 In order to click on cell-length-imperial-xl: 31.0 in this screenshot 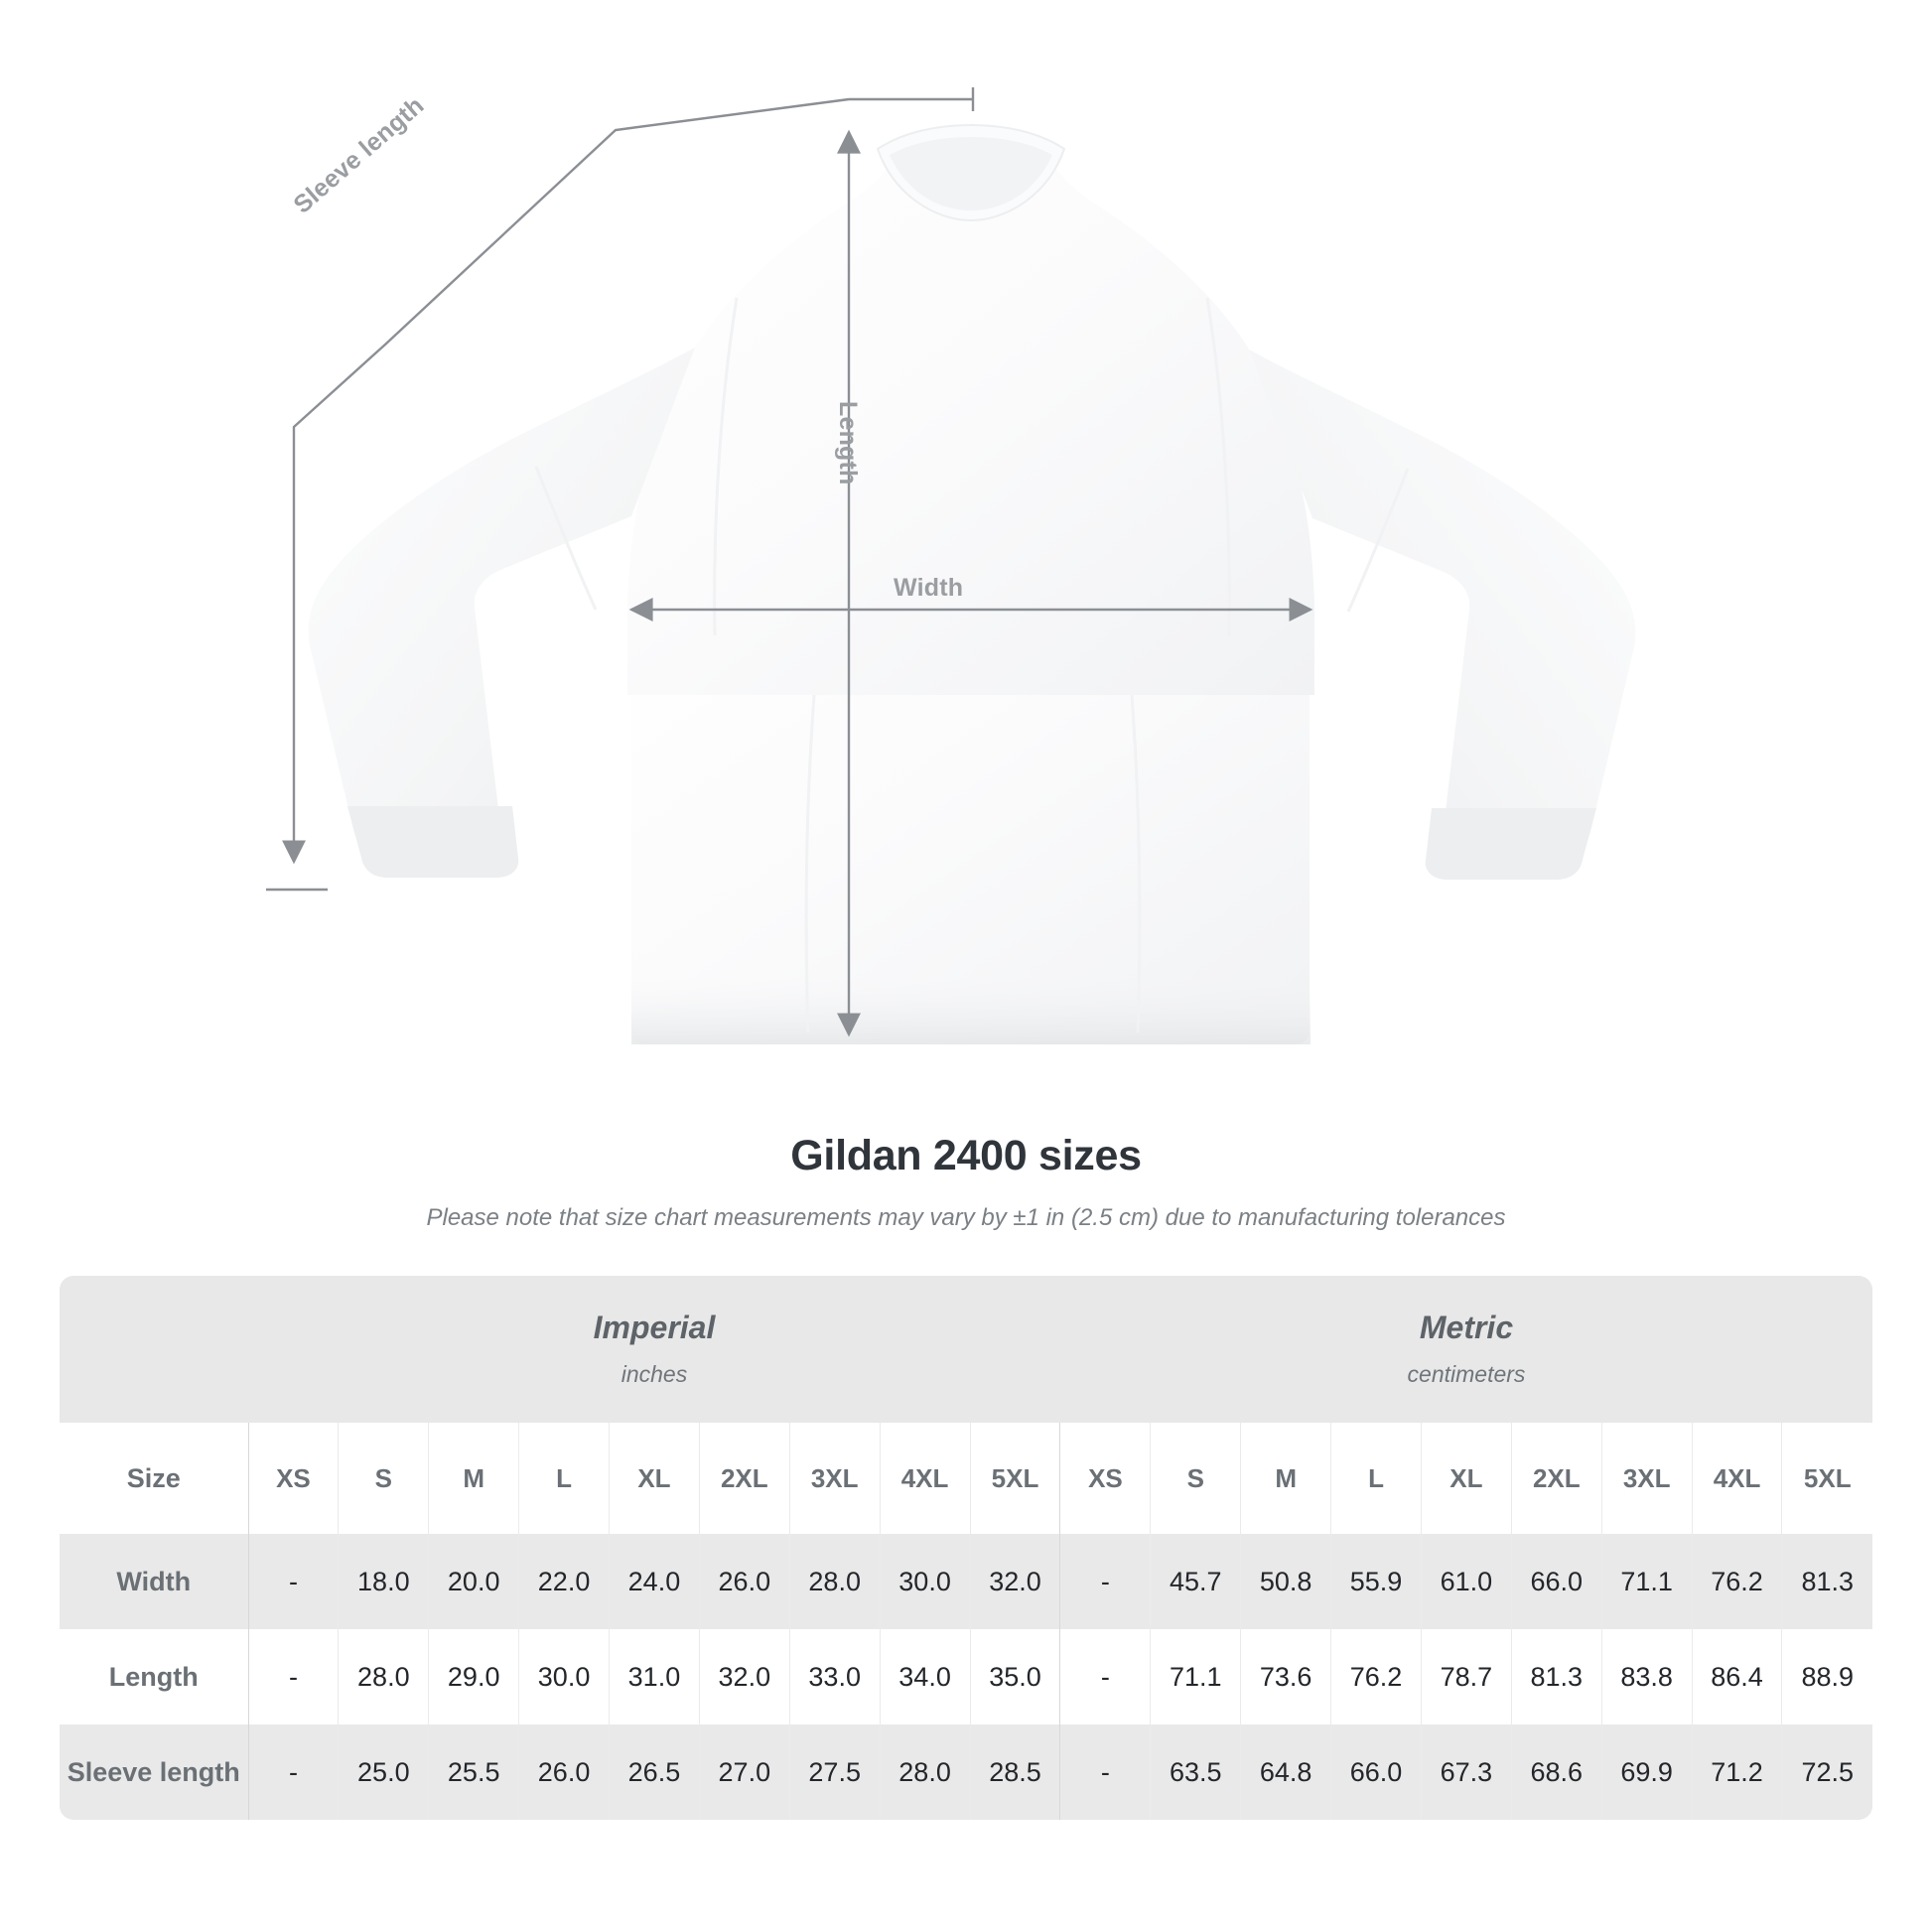, I will do `click(654, 1677)`.